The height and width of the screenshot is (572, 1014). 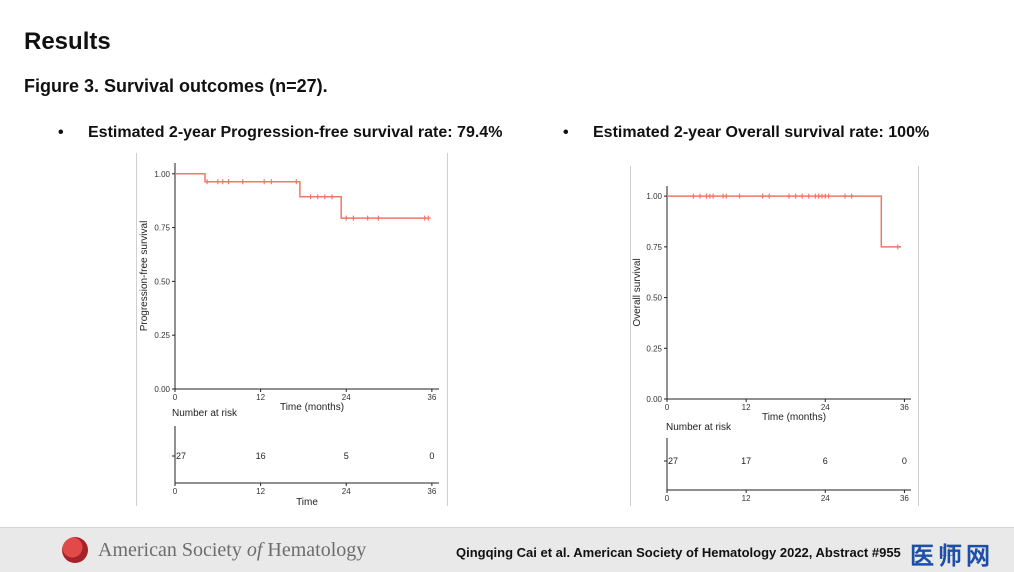 What do you see at coordinates (307, 501) in the screenshot?
I see `risk-table-x-title: Time` at bounding box center [307, 501].